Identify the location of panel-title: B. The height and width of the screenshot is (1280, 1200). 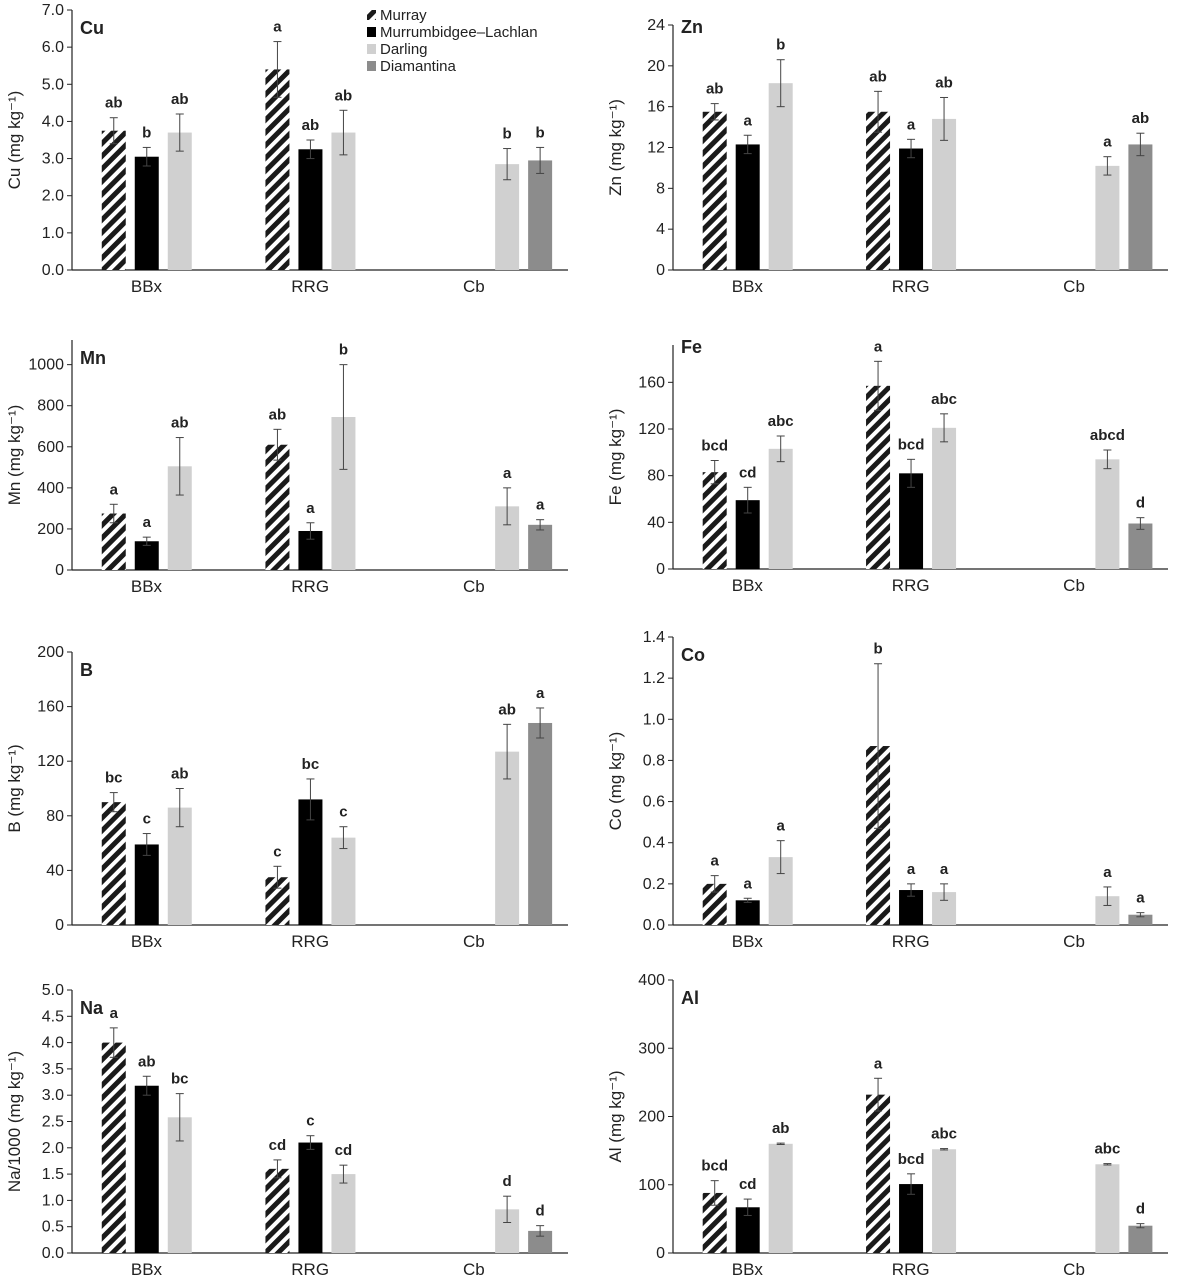
(86, 670).